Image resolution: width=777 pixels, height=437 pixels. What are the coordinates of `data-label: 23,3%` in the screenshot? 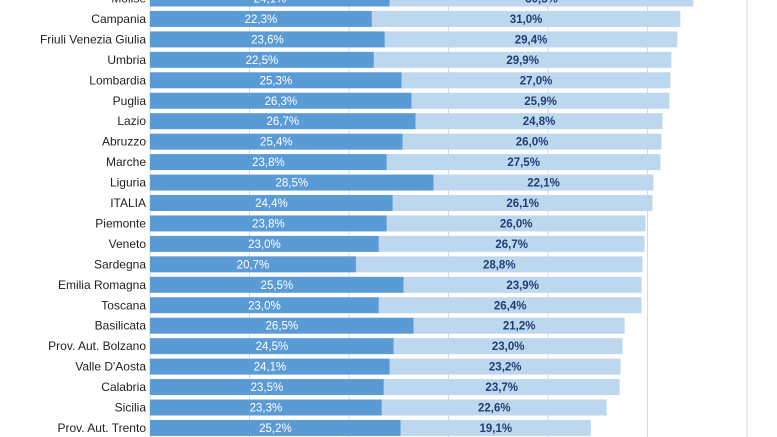 It's located at (266, 409).